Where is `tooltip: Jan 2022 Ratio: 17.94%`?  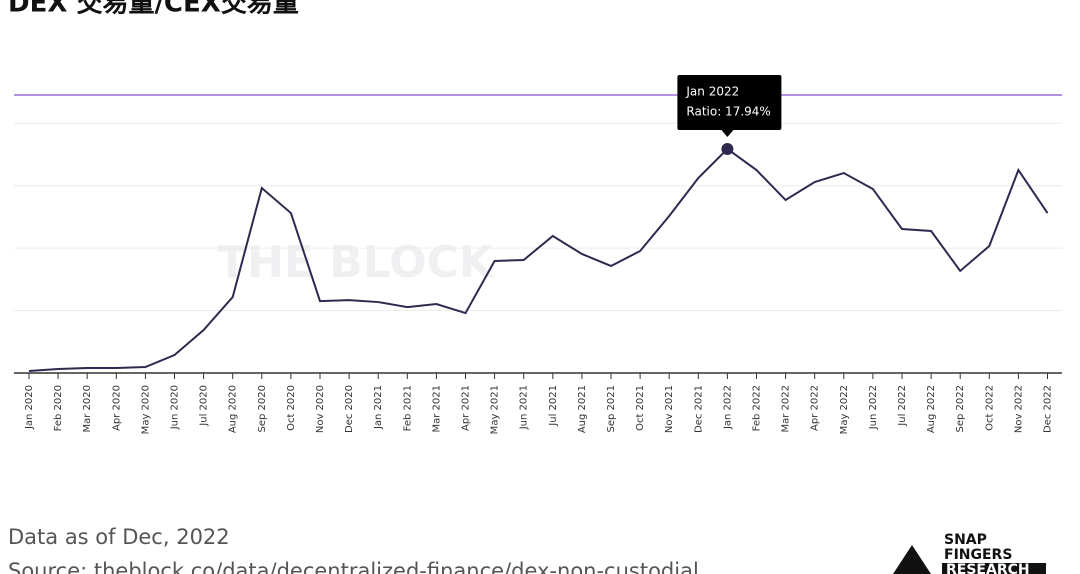 tooltip: Jan 2022 Ratio: 17.94% is located at coordinates (729, 105).